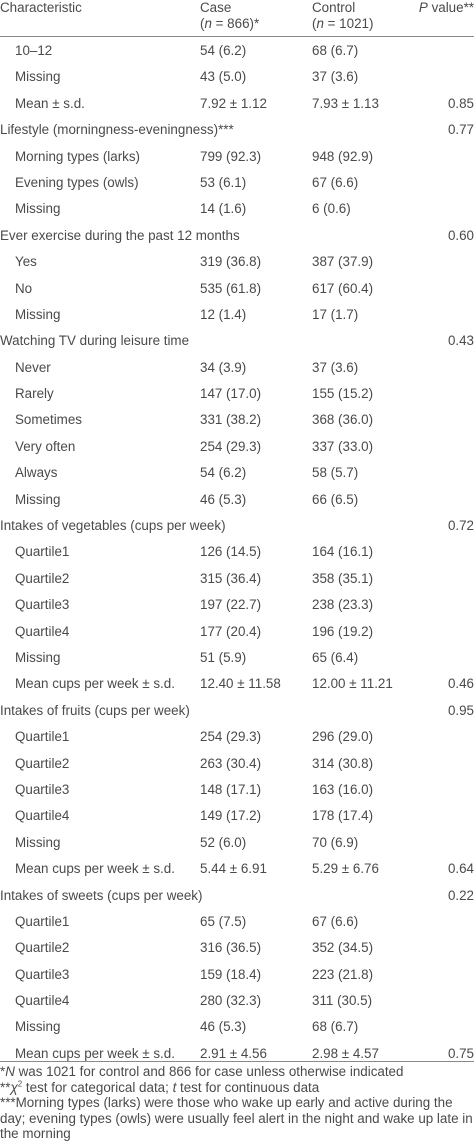 The image size is (474, 1145). Describe the element at coordinates (460, 869) in the screenshot. I see `p-value-cell: 0.64` at that location.